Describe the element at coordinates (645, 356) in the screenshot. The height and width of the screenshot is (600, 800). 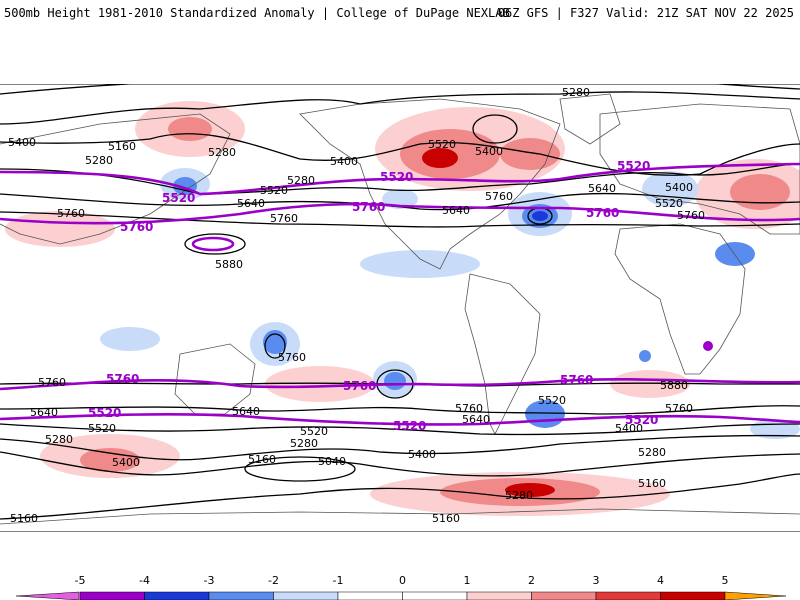
I see `anomaly-neg-small2` at that location.